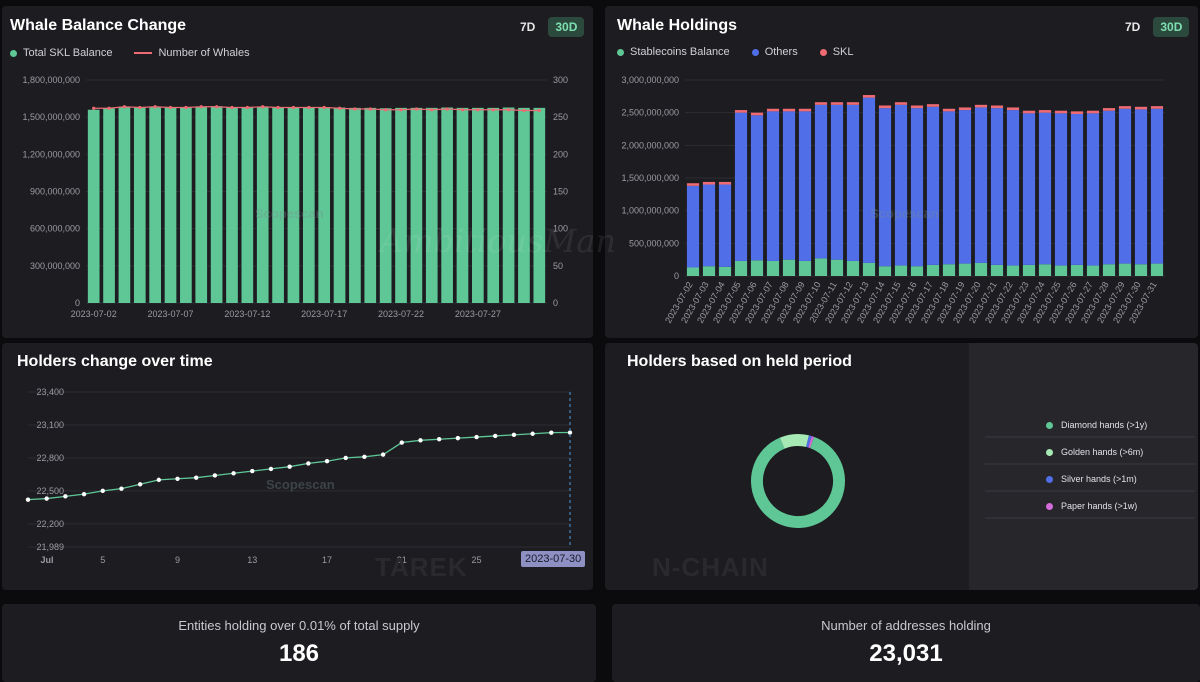 This screenshot has height=682, width=1200. What do you see at coordinates (46, 560) in the screenshot?
I see `x-tick-label: Jul` at bounding box center [46, 560].